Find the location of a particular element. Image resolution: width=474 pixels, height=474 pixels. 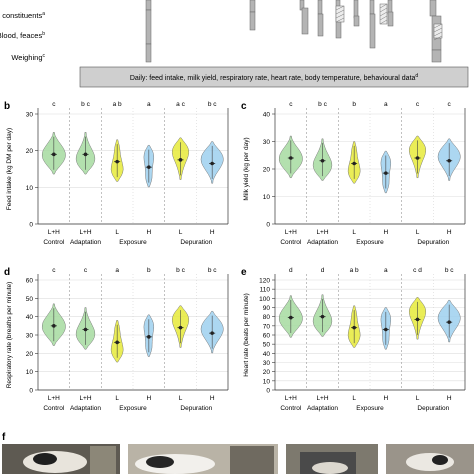

significance-letter: a c is located at coordinates (180, 104).